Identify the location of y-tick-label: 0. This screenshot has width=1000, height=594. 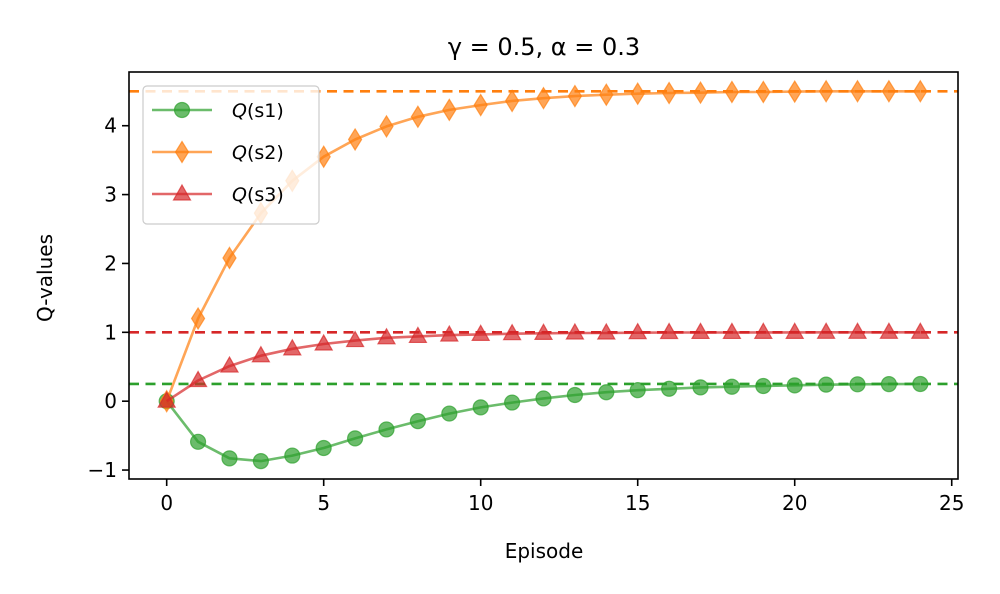
(110, 401).